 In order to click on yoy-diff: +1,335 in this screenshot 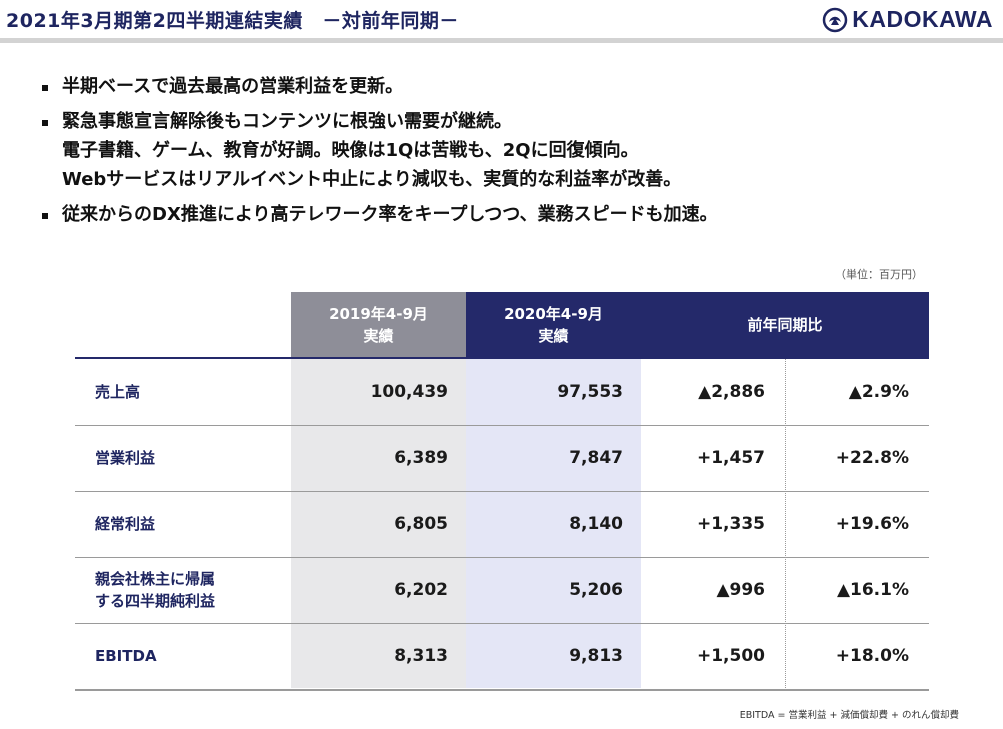, I will do `click(730, 524)`.